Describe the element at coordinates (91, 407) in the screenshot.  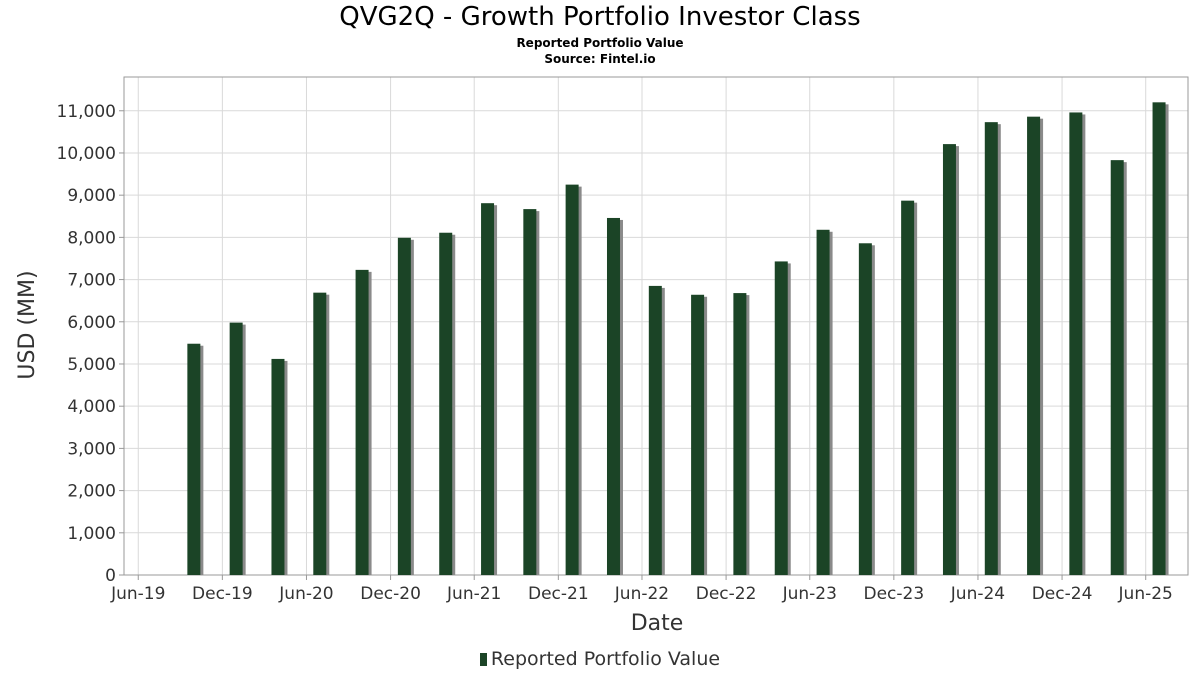
I see `y-tick-label: 4,000` at that location.